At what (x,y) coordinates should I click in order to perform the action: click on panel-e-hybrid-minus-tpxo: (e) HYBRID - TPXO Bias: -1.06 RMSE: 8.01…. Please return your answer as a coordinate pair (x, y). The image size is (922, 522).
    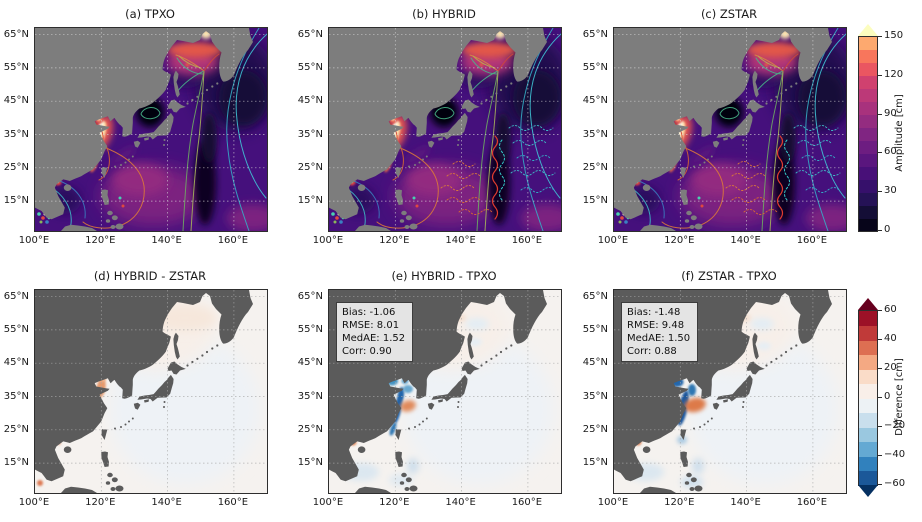
    Looking at the image, I should click on (430, 388).